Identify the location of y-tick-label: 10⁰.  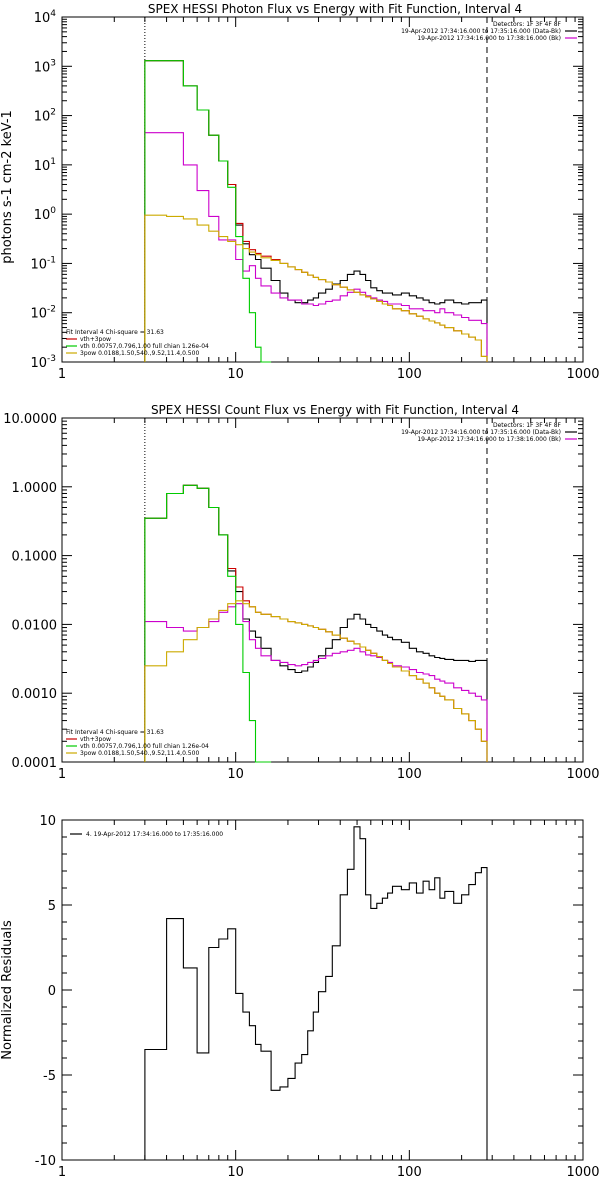
(45, 214).